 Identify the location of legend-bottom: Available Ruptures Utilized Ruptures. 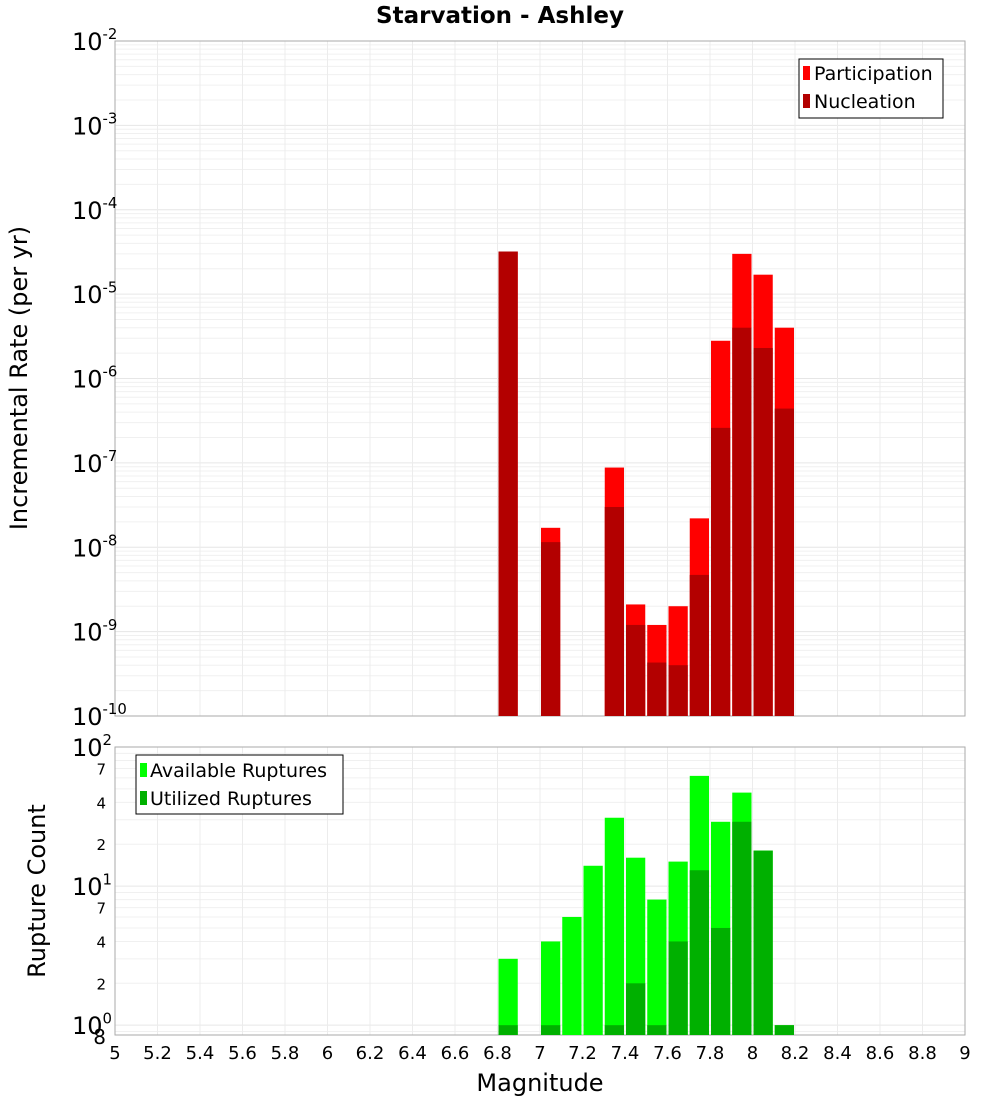
(239, 784).